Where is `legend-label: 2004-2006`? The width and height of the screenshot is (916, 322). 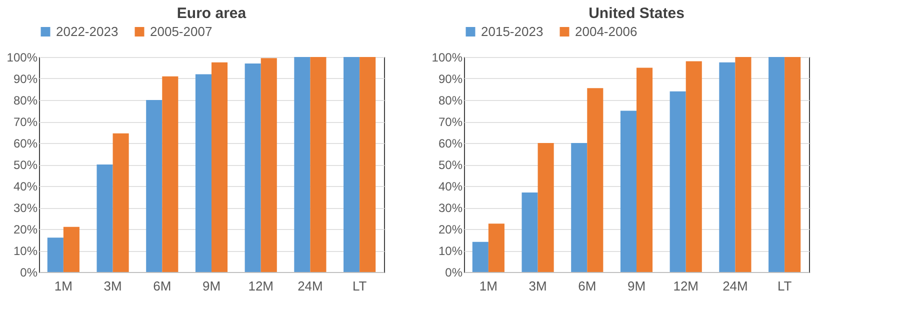
legend-label: 2004-2006 is located at coordinates (606, 31).